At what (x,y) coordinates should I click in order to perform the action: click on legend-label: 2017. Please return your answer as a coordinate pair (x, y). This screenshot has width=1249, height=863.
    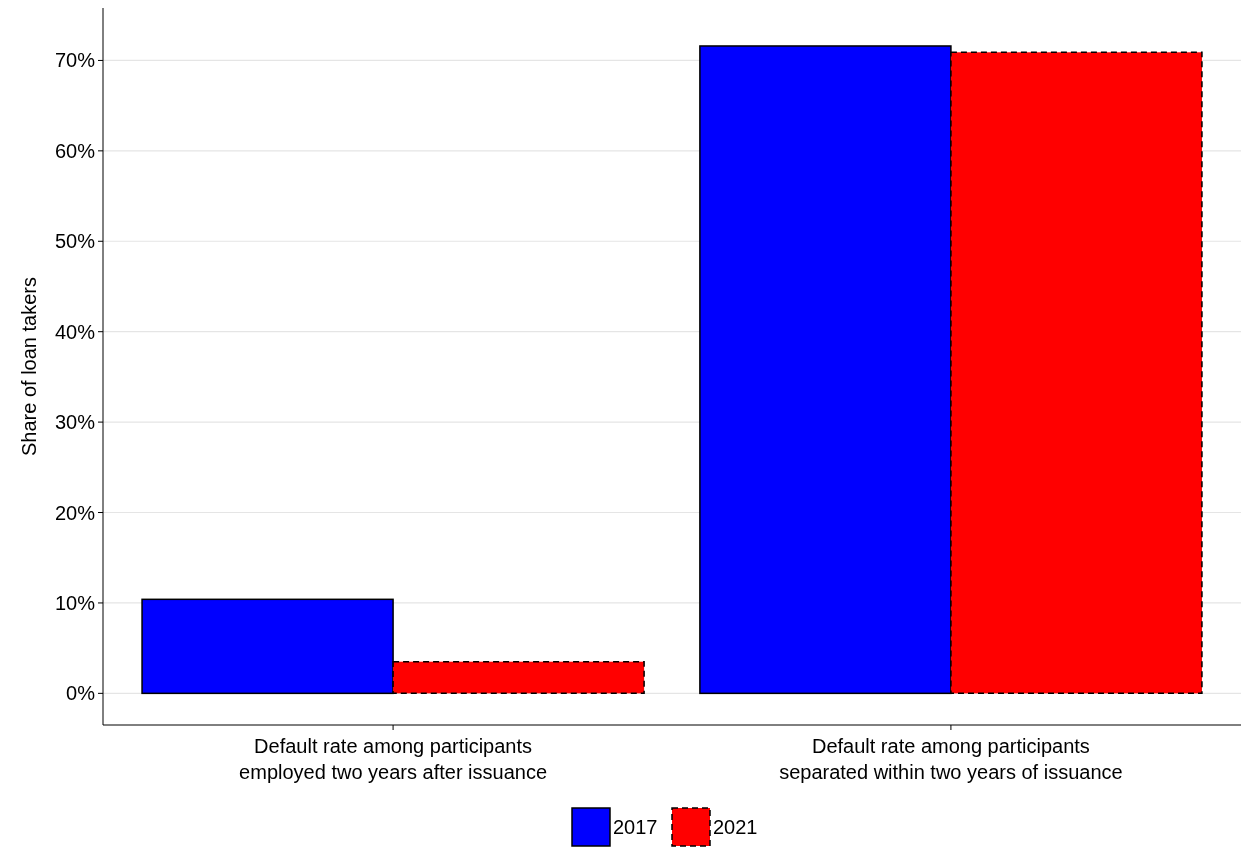
    Looking at the image, I should click on (635, 827).